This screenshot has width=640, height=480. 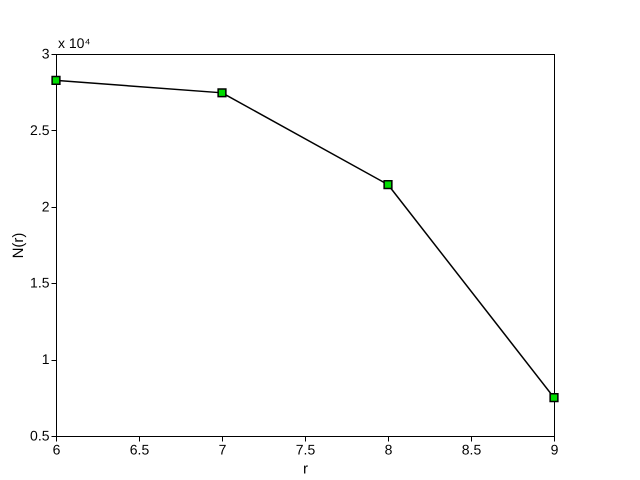 I want to click on x-axis-title: r, so click(x=305, y=469).